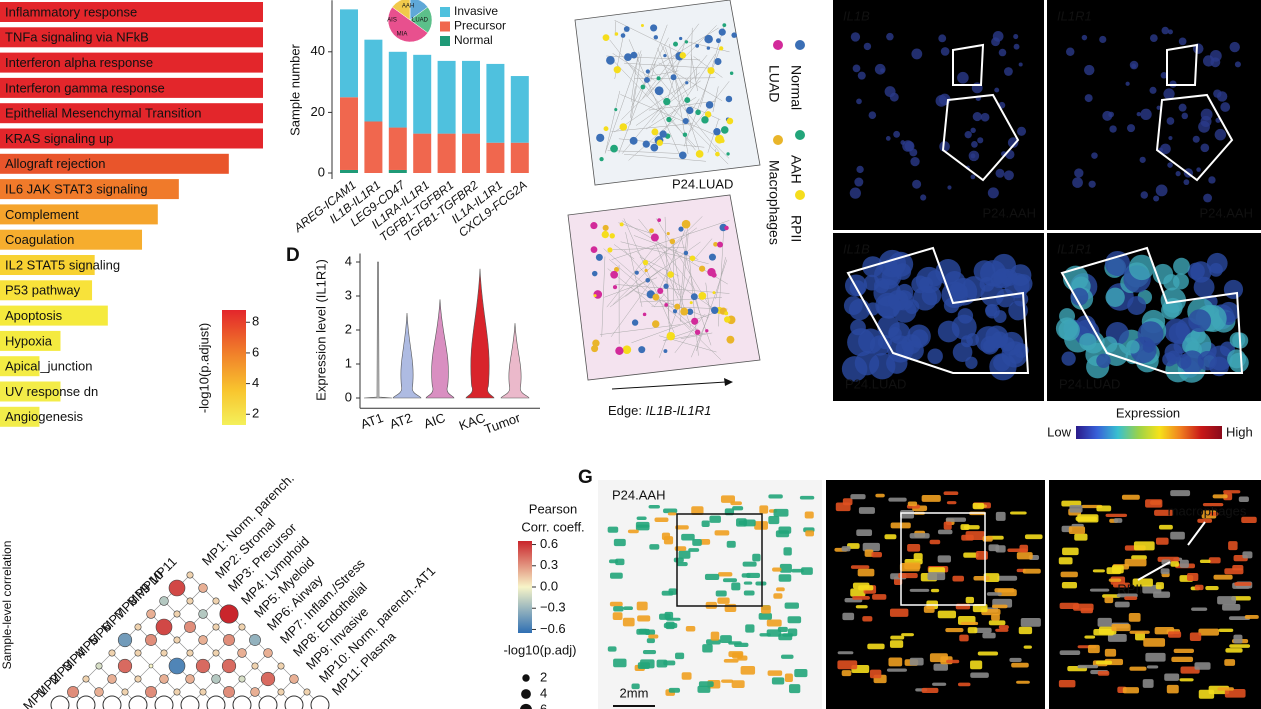 The width and height of the screenshot is (1261, 709). What do you see at coordinates (1148, 412) in the screenshot?
I see `colorbar-title: Expression` at bounding box center [1148, 412].